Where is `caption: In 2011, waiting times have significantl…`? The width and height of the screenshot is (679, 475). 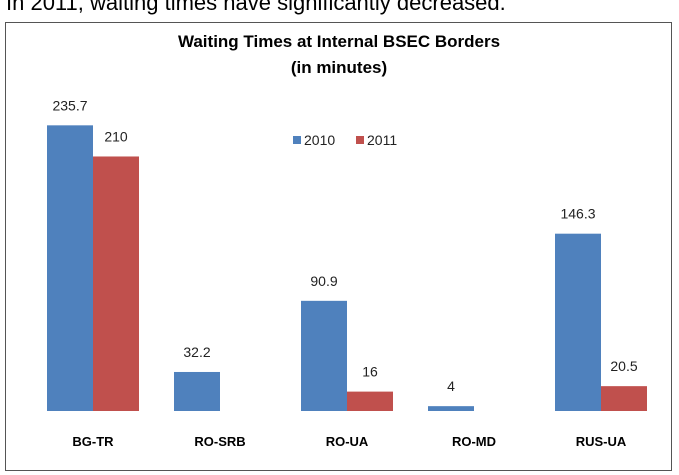
caption: In 2011, waiting times have significantl… is located at coordinates (256, 7).